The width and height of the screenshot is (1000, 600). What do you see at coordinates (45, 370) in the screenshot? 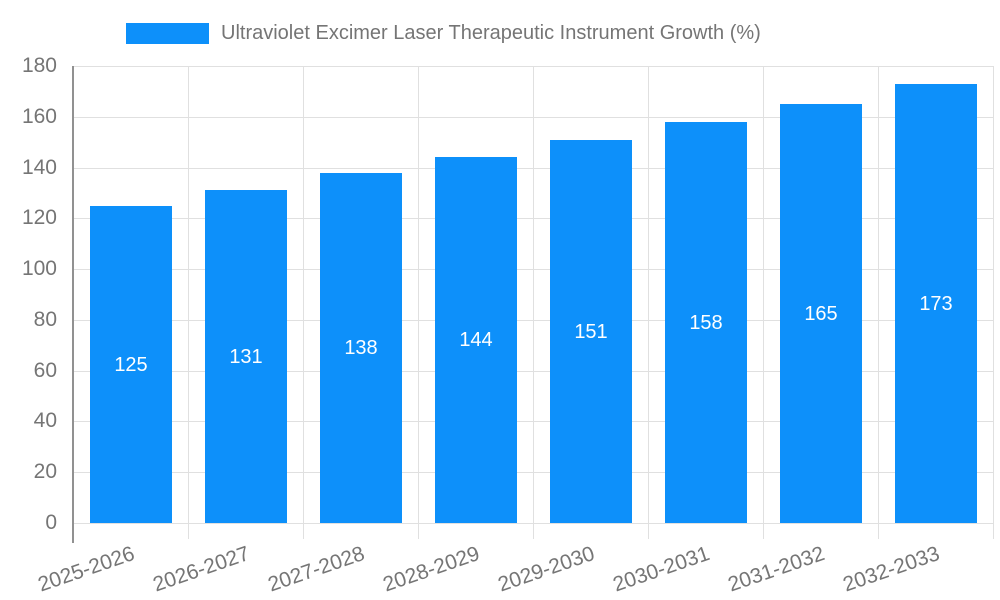
I see `y-axis-tick-label: 60` at bounding box center [45, 370].